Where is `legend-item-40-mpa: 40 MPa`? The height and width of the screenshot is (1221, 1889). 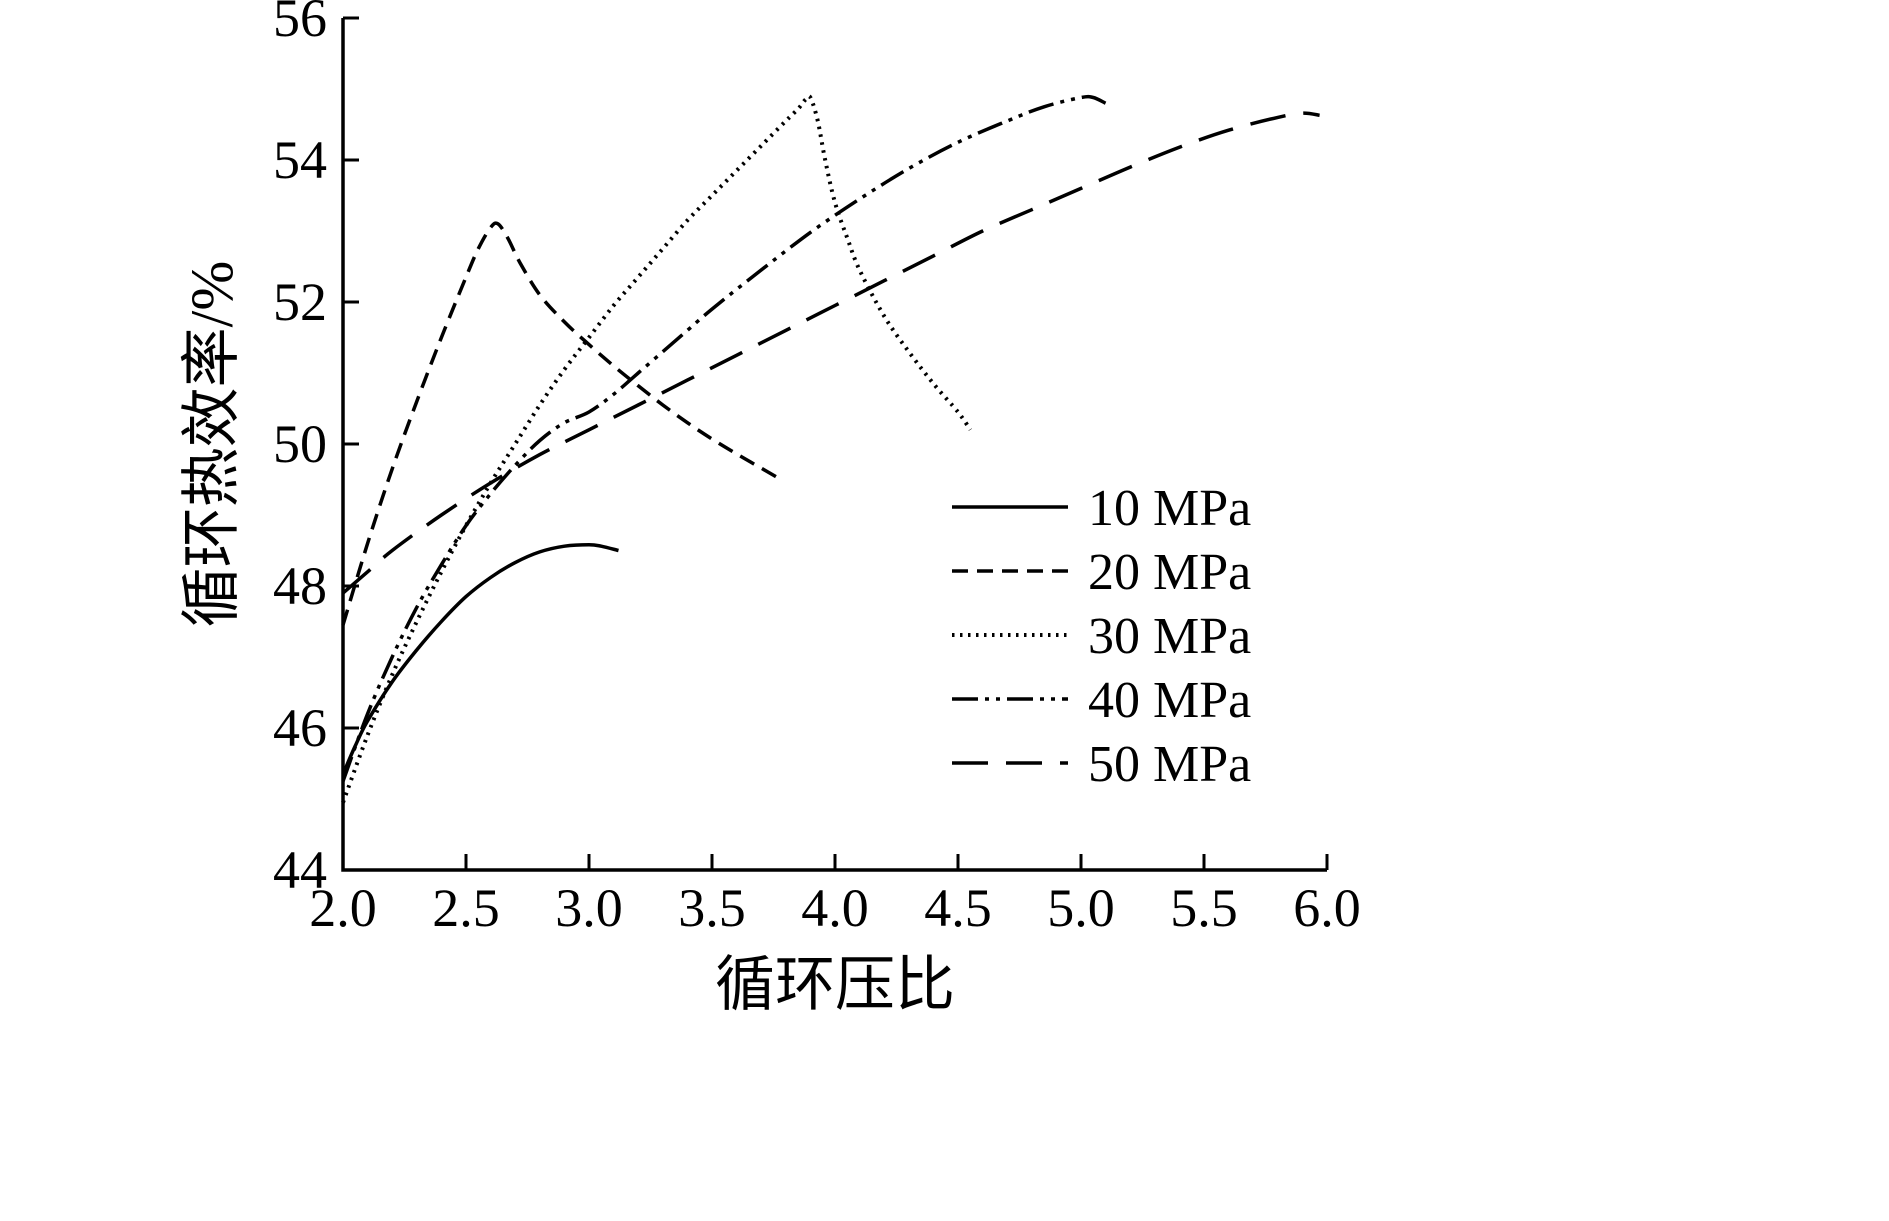 legend-item-40-mpa: 40 MPa is located at coordinates (1101, 700).